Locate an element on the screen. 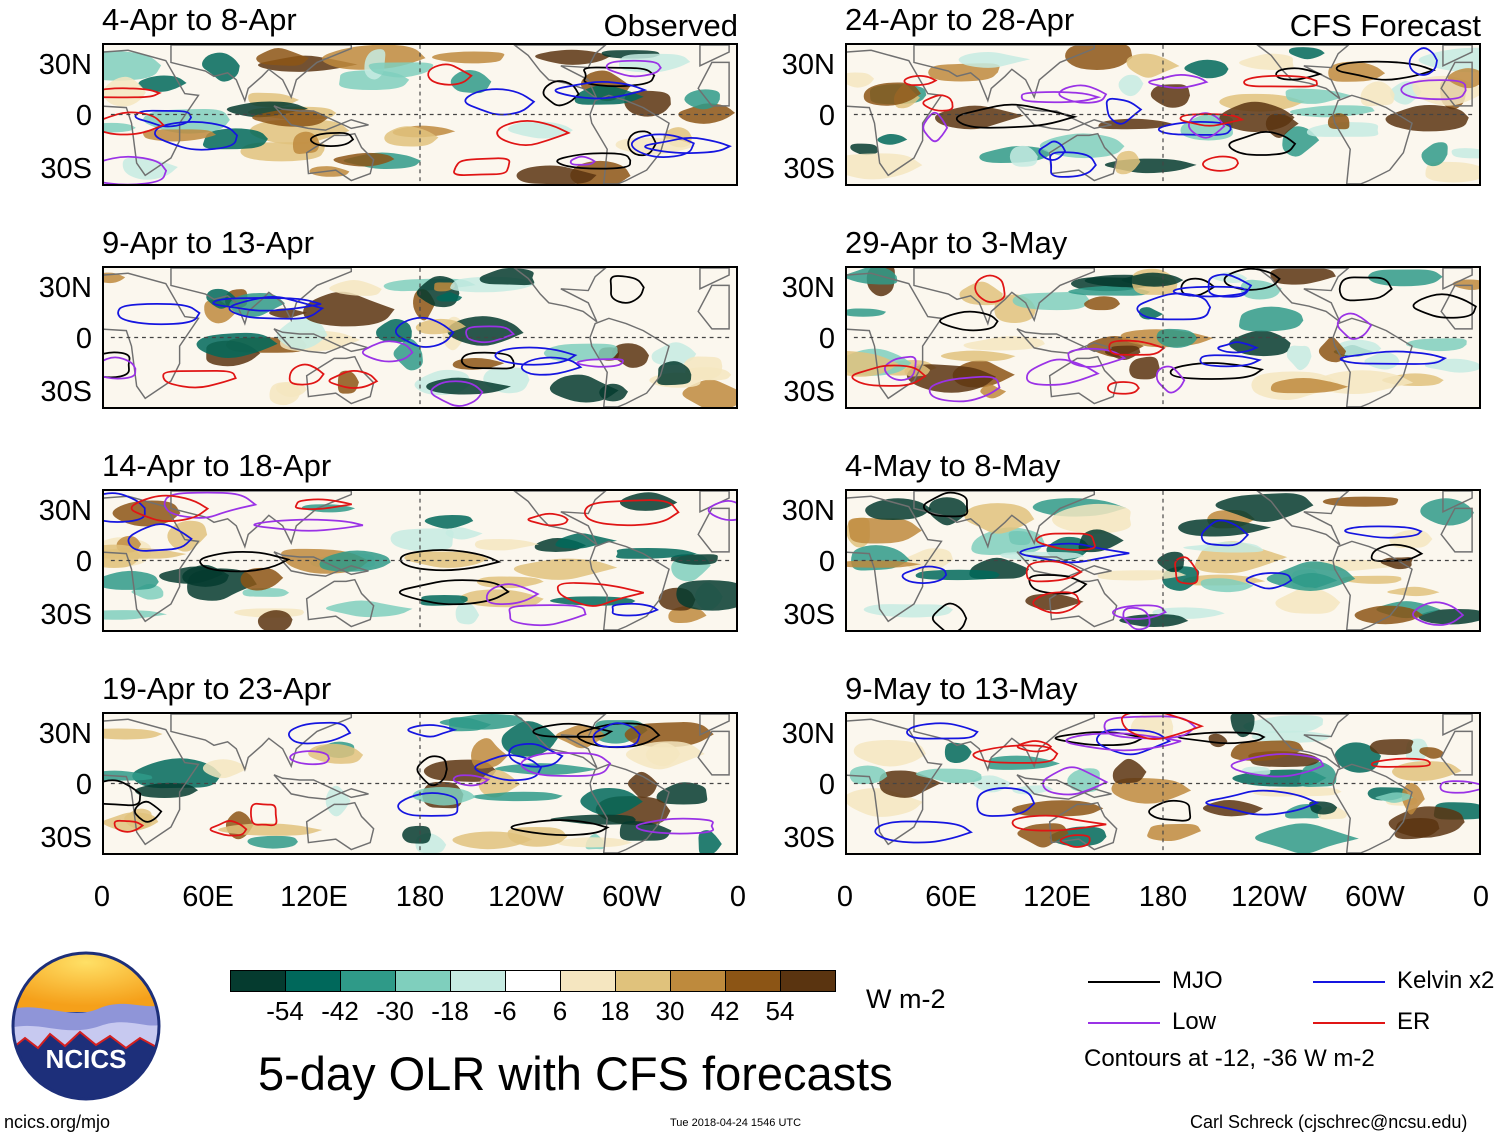 The height and width of the screenshot is (1137, 1510). colorbar-label: 6 is located at coordinates (560, 1011).